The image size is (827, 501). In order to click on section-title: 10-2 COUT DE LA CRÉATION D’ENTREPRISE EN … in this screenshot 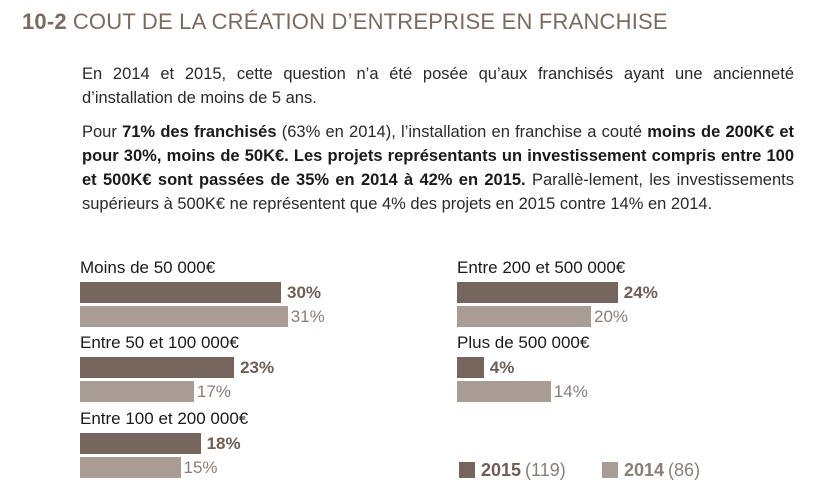, I will do `click(345, 22)`.